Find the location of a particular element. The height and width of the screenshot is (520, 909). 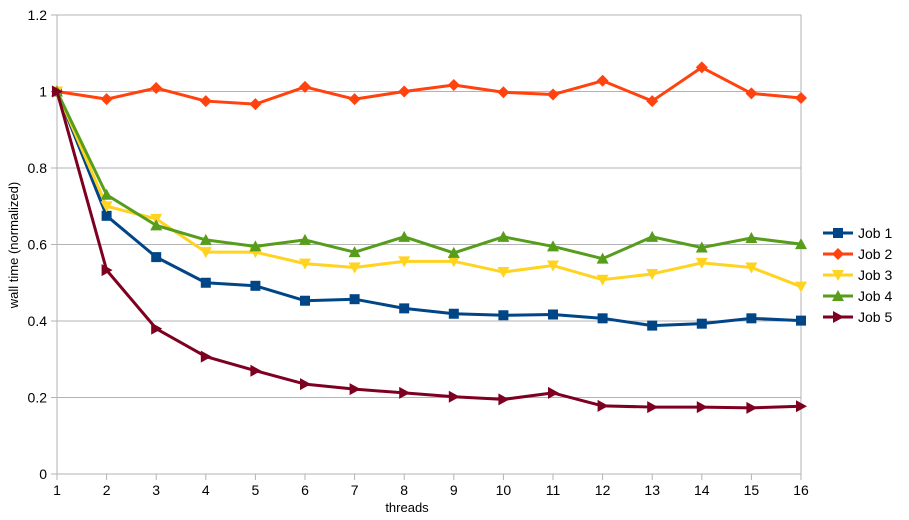

legend-item: Job 5 is located at coordinates (857, 317).